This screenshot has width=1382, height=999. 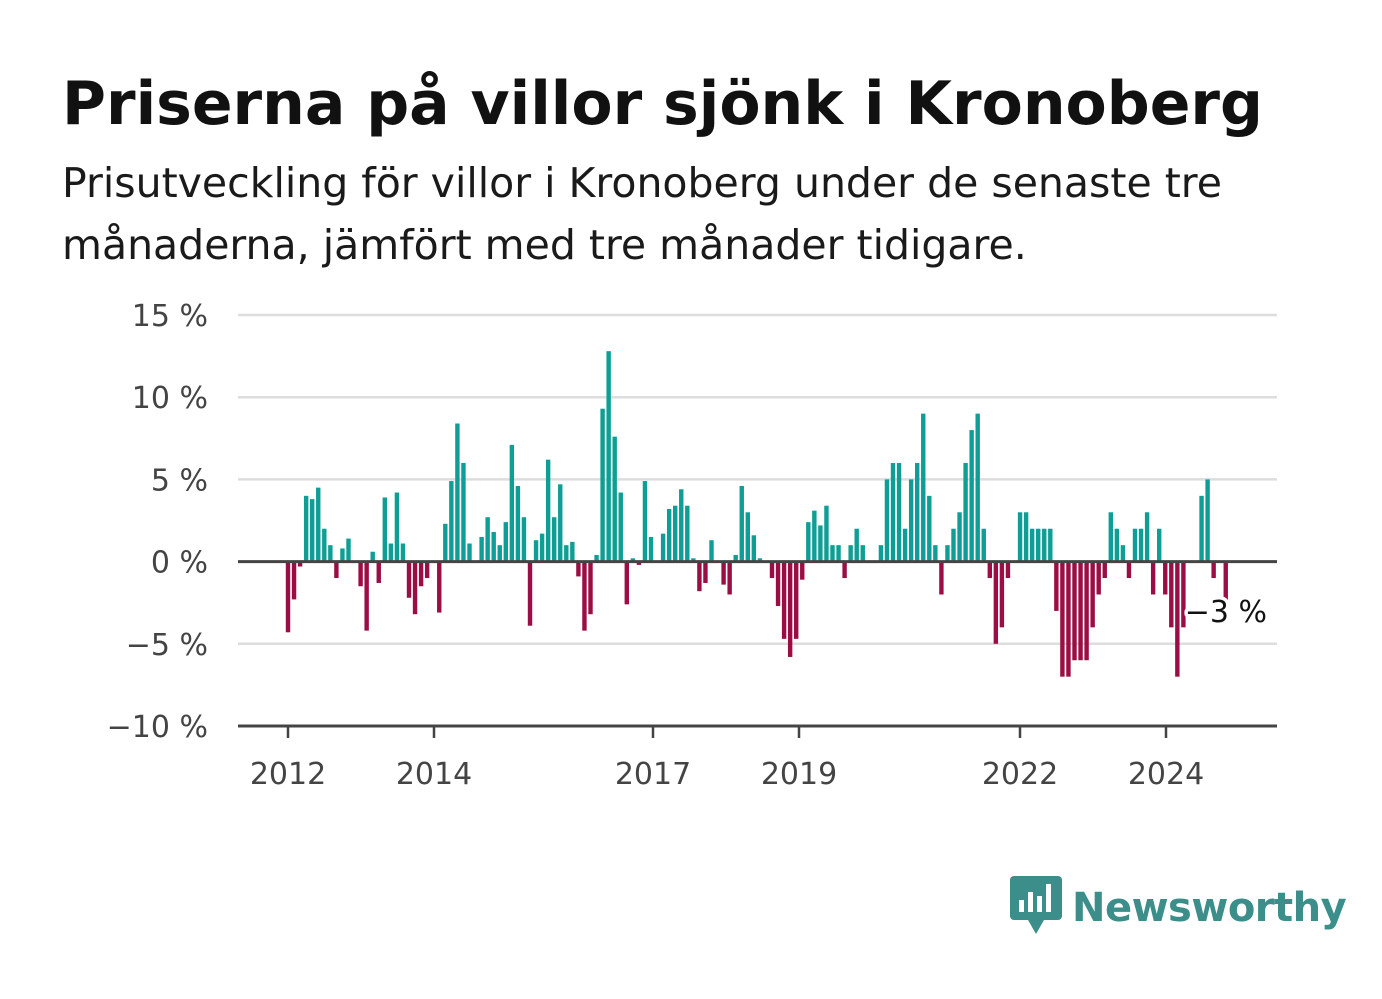 I want to click on brand-name: Newsworthy, so click(x=1209, y=908).